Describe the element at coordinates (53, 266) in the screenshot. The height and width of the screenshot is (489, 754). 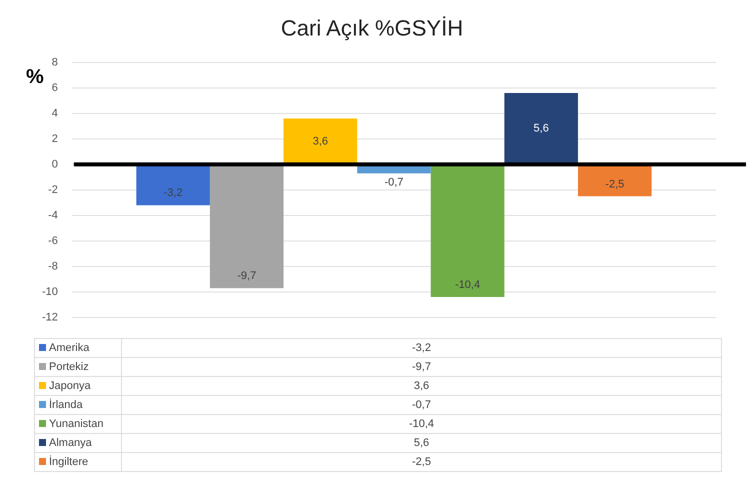
I see `y-tick-label: -8` at that location.